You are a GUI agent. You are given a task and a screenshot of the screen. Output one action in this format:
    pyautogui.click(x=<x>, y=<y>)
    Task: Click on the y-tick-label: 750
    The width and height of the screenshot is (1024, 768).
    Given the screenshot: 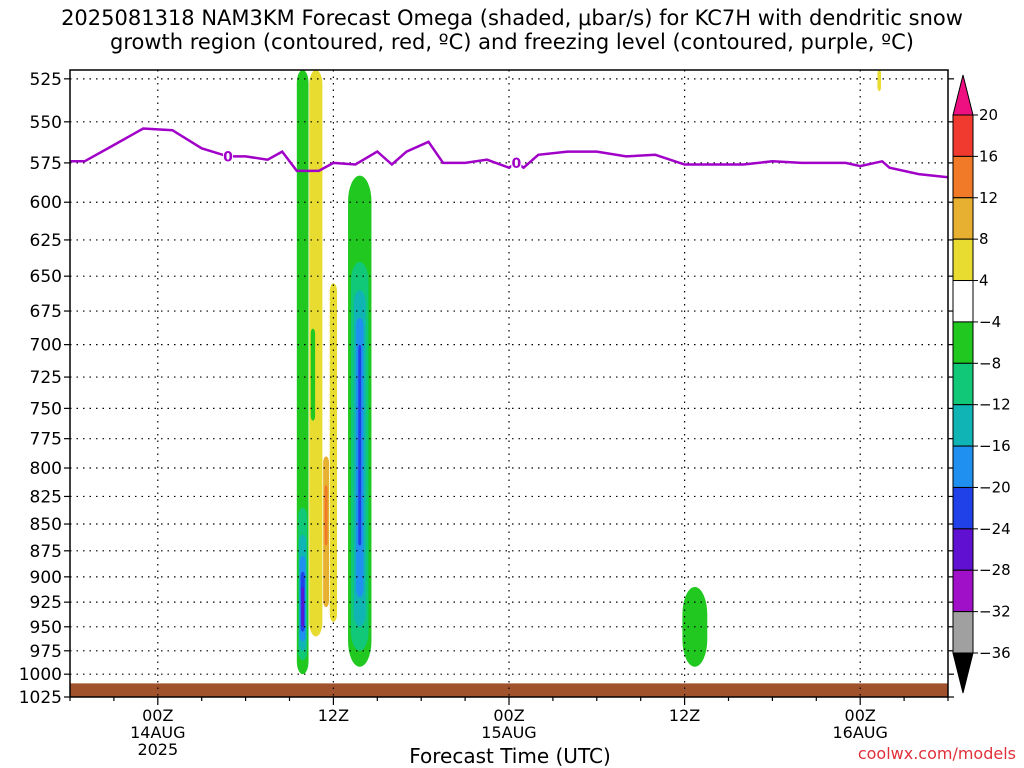 What is the action you would take?
    pyautogui.click(x=46, y=409)
    